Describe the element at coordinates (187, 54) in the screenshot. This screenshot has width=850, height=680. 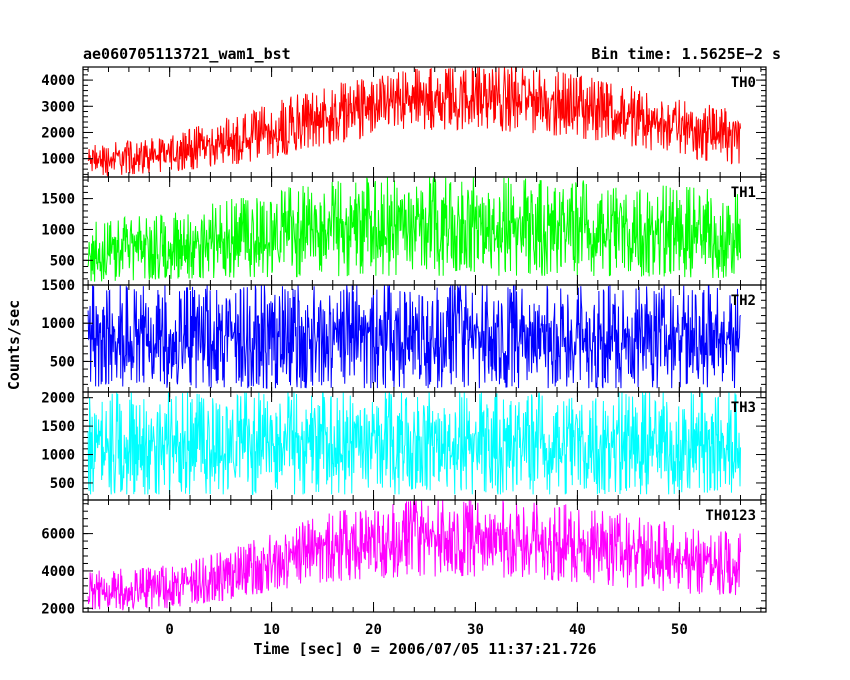
I see `chart-title: ae060705113721_wam1_bst` at that location.